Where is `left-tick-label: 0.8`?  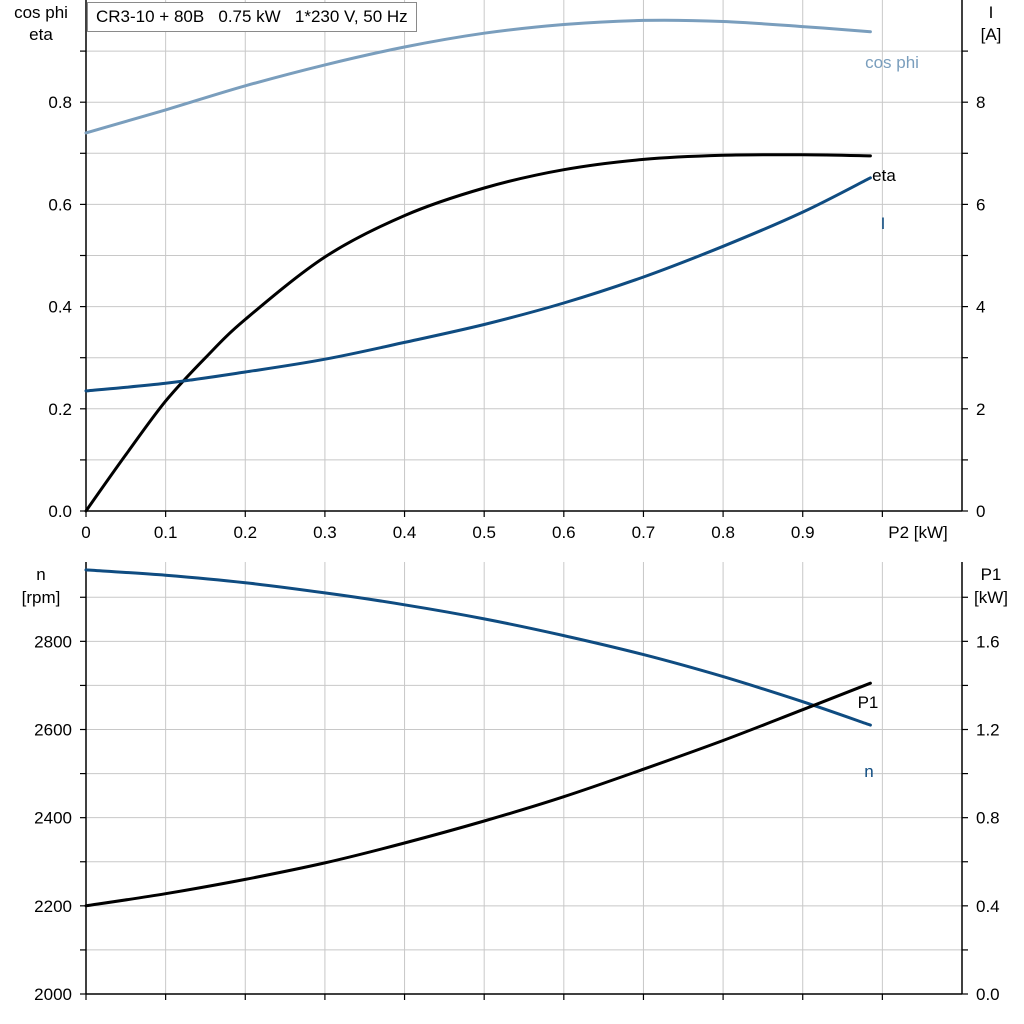 left-tick-label: 0.8 is located at coordinates (60, 102).